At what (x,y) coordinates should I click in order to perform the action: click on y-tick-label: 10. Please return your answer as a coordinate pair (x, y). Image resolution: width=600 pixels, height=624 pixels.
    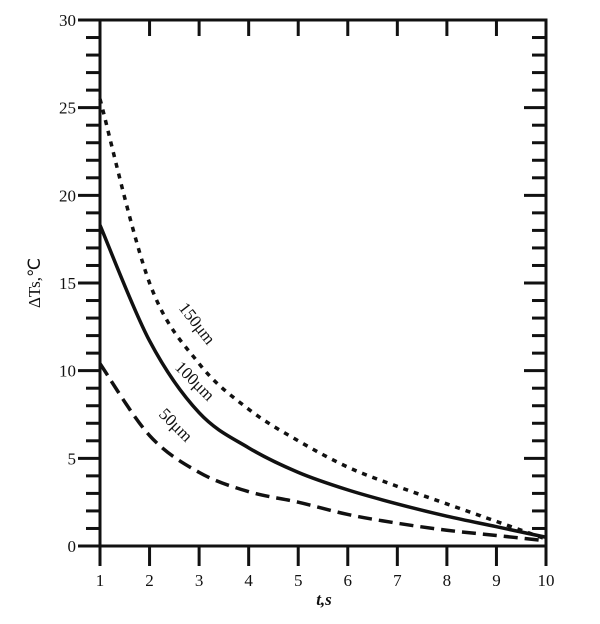
    Looking at the image, I should click on (67, 371).